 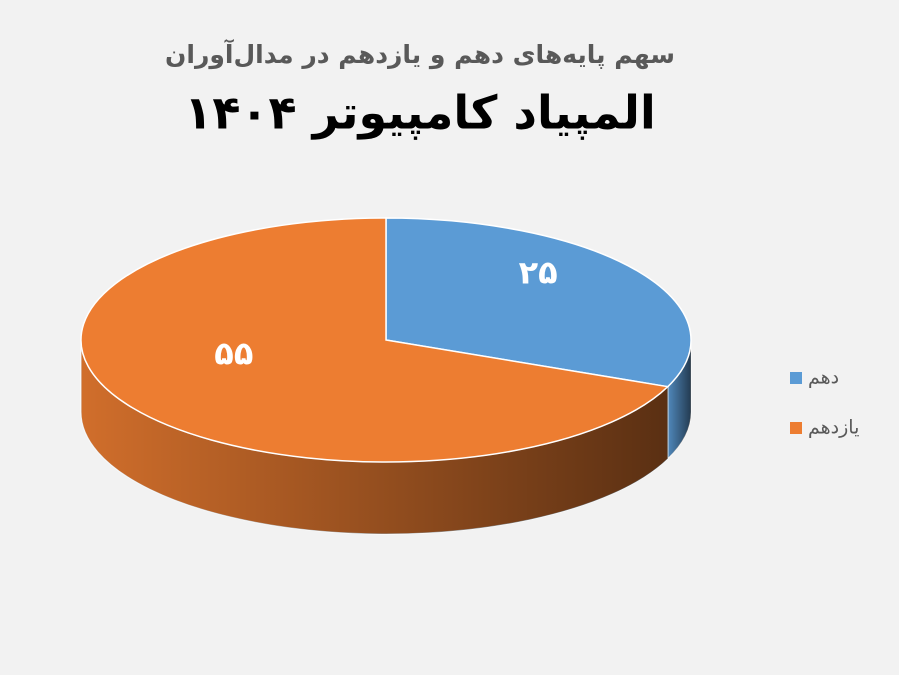 I want to click on pie-slice, so click(x=538, y=302).